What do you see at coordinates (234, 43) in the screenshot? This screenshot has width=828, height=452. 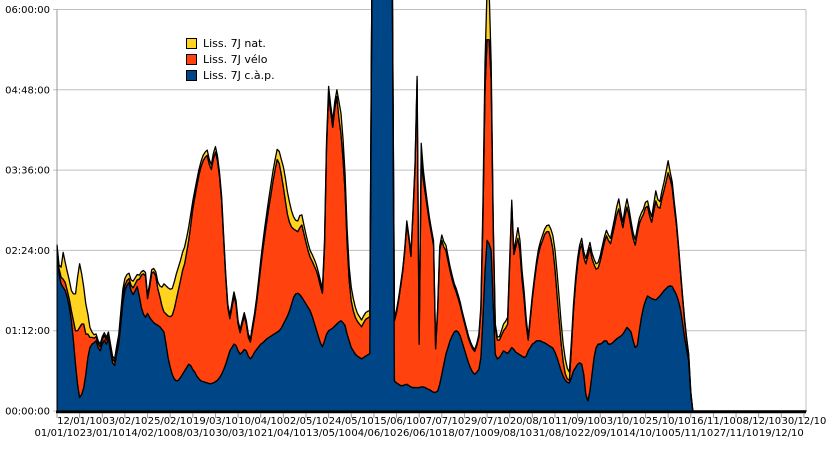 I see `legend-label-nat: Liss. 7J nat.` at bounding box center [234, 43].